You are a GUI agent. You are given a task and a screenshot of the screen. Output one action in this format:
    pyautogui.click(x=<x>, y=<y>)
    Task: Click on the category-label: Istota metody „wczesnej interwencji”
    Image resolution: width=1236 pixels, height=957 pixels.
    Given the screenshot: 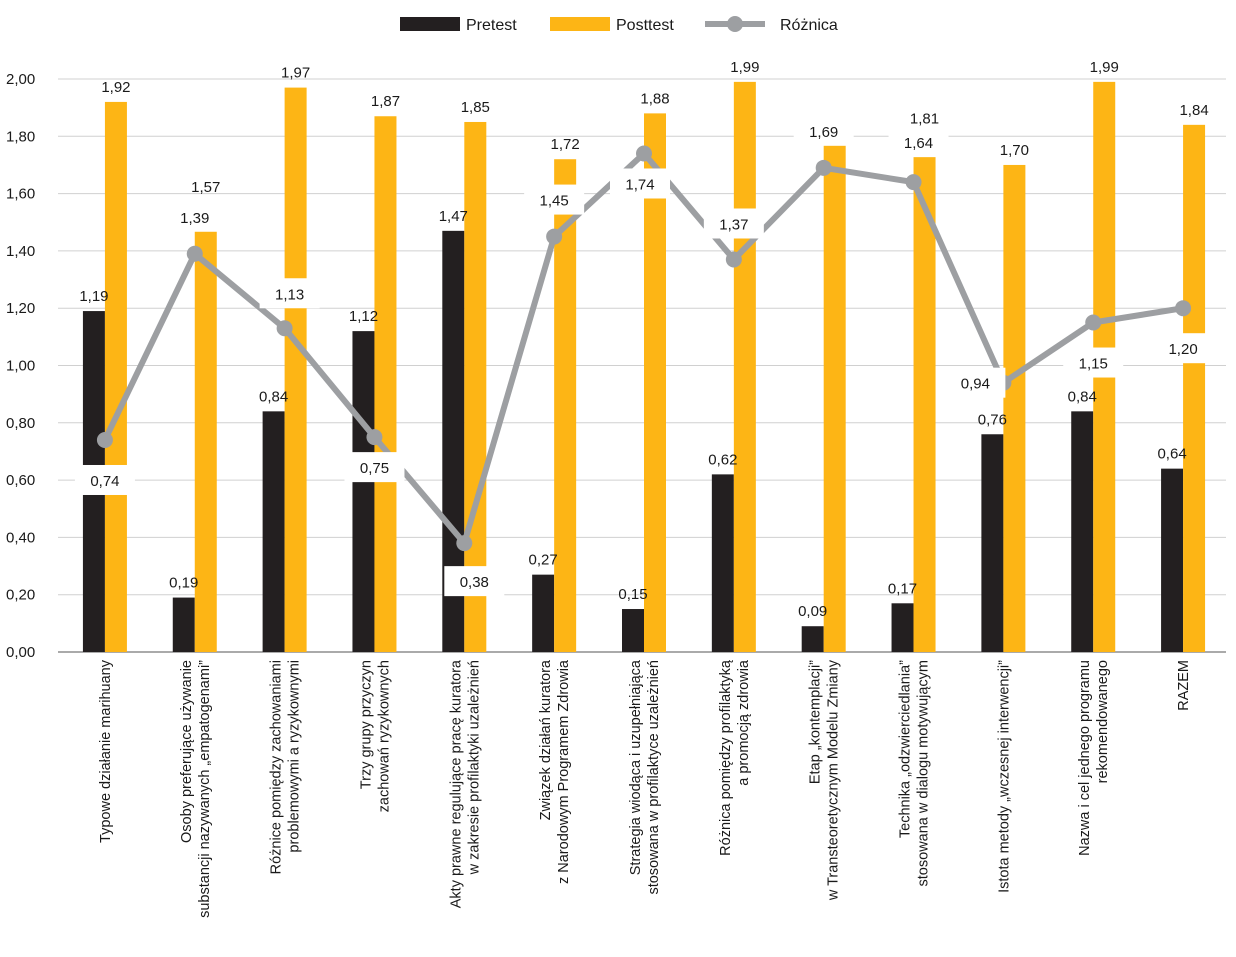 What is the action you would take?
    pyautogui.click(x=1004, y=776)
    